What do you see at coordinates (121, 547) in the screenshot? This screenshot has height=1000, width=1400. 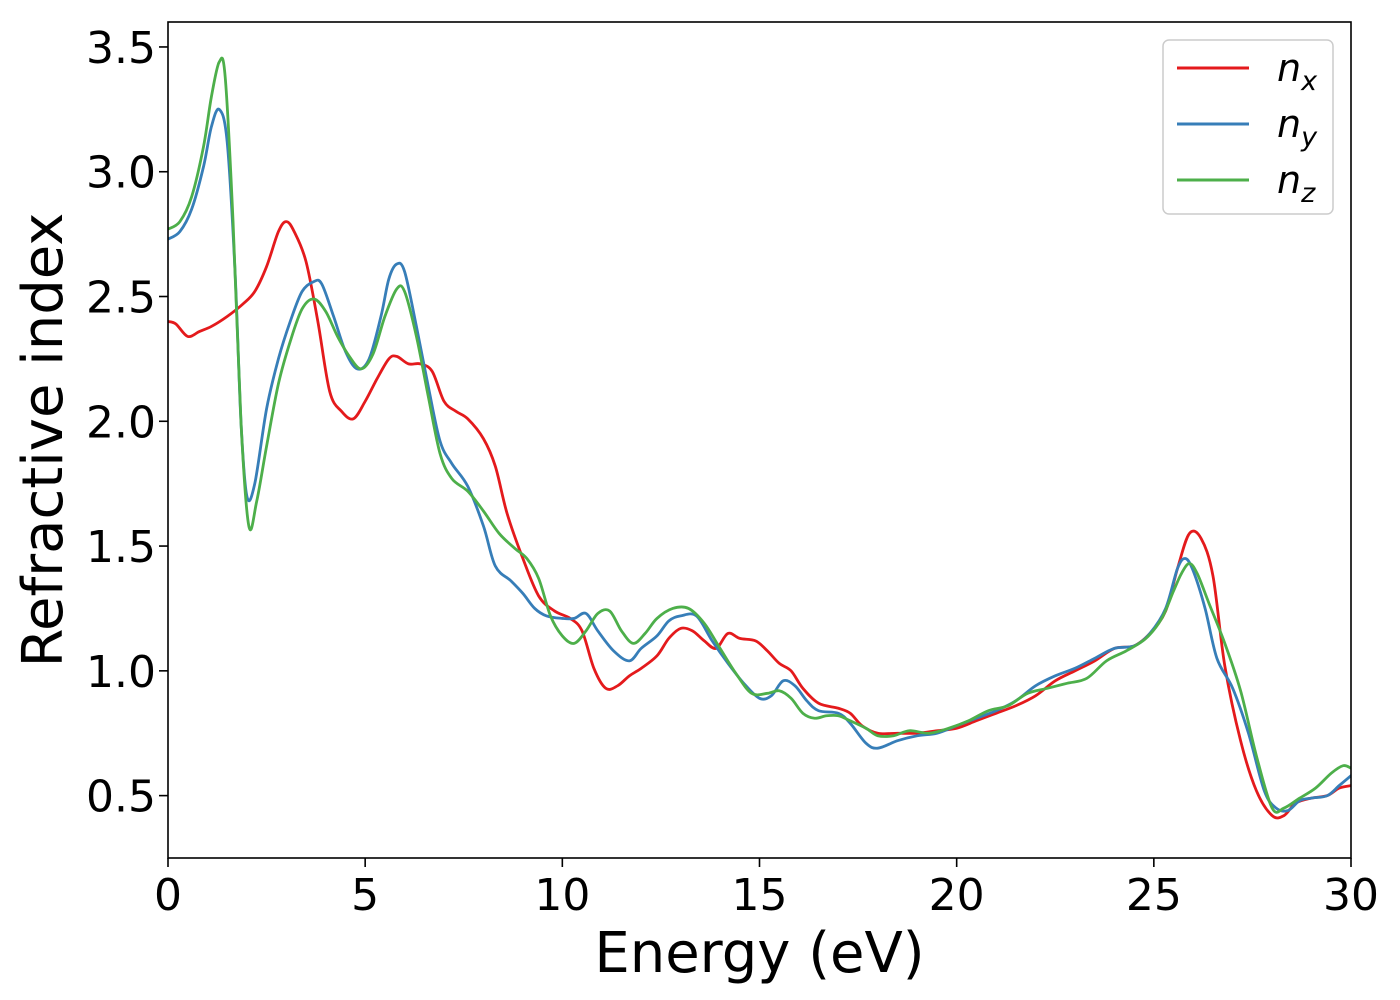 I see `y-tick-label: 1.5` at bounding box center [121, 547].